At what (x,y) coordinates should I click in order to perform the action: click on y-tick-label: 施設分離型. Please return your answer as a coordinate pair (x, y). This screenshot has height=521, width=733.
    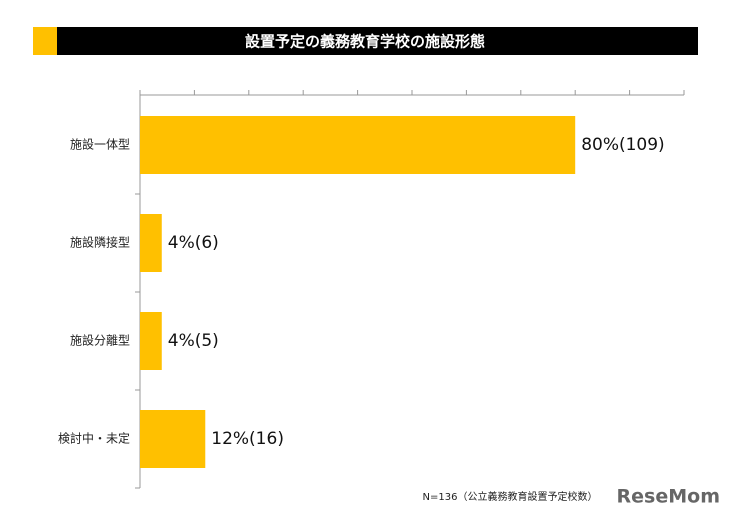
    Looking at the image, I should click on (100, 340).